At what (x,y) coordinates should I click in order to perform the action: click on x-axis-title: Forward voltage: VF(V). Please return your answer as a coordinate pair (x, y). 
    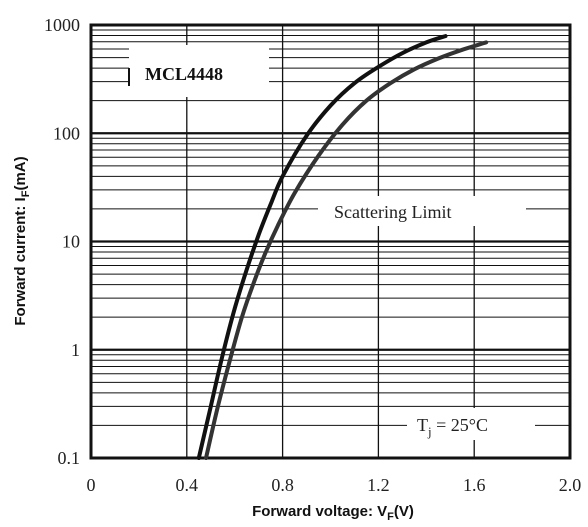
    Looking at the image, I should click on (333, 513).